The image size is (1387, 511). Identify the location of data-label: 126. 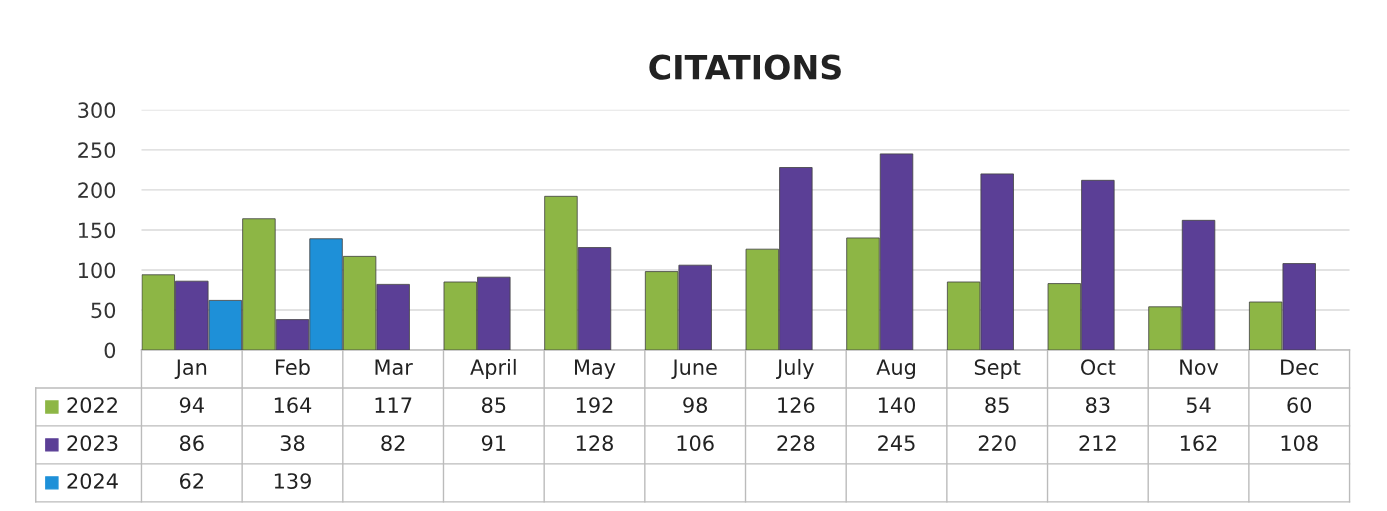
(796, 405).